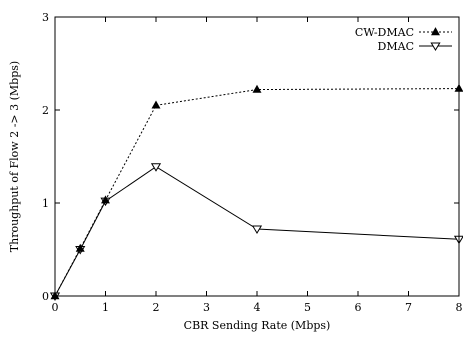  I want to click on y-tick-label: 3, so click(45, 17).